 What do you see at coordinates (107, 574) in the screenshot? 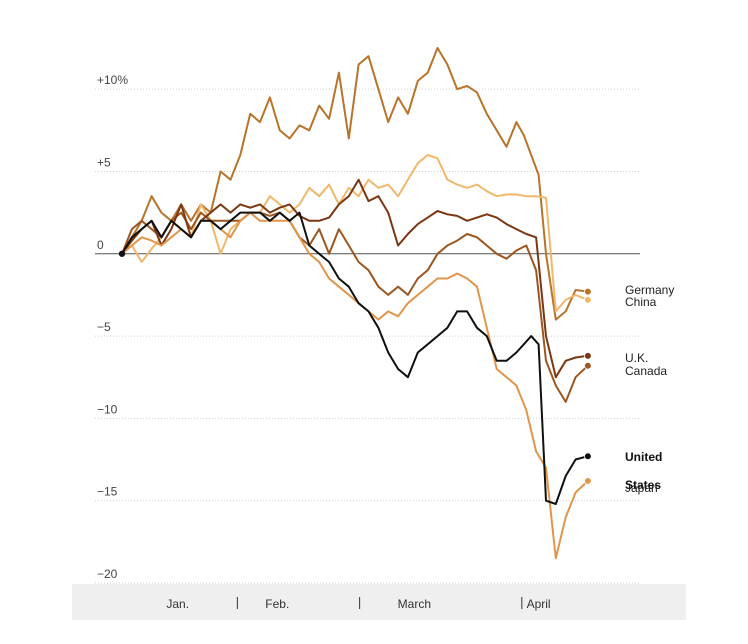
I see `y-tick-label: −20` at bounding box center [107, 574].